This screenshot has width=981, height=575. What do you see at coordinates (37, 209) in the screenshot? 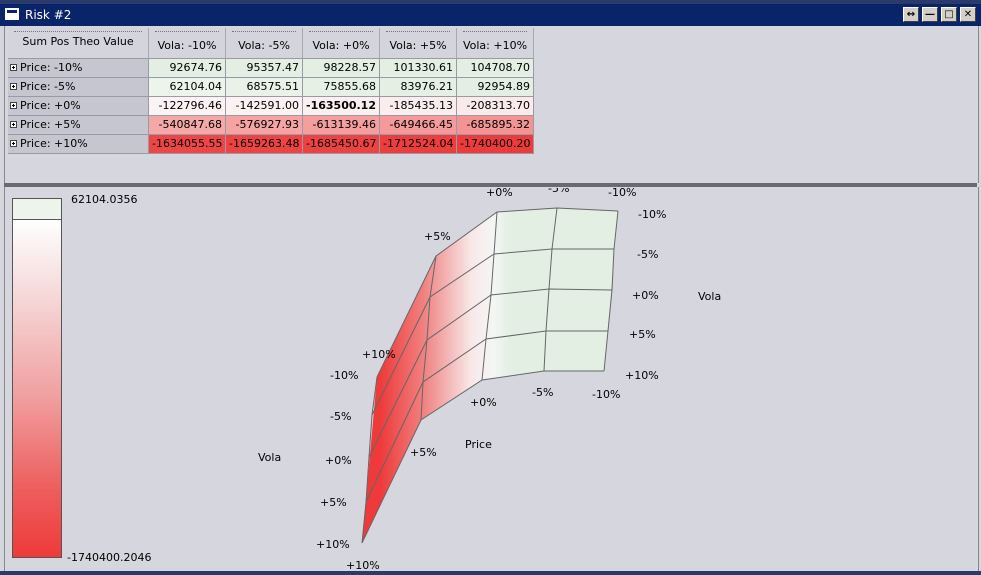
I see `legend-top-swatch` at bounding box center [37, 209].